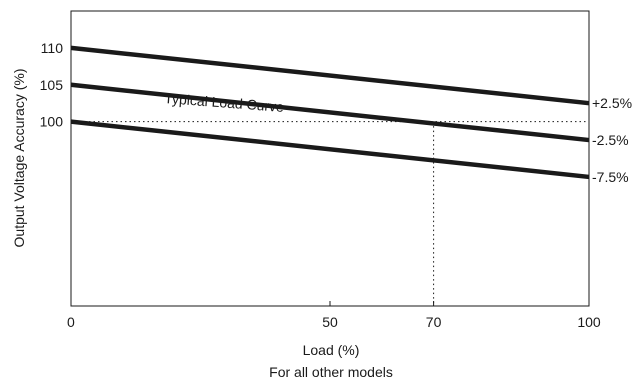 The width and height of the screenshot is (641, 383). What do you see at coordinates (71, 322) in the screenshot?
I see `x-tick-label-0: 0` at bounding box center [71, 322].